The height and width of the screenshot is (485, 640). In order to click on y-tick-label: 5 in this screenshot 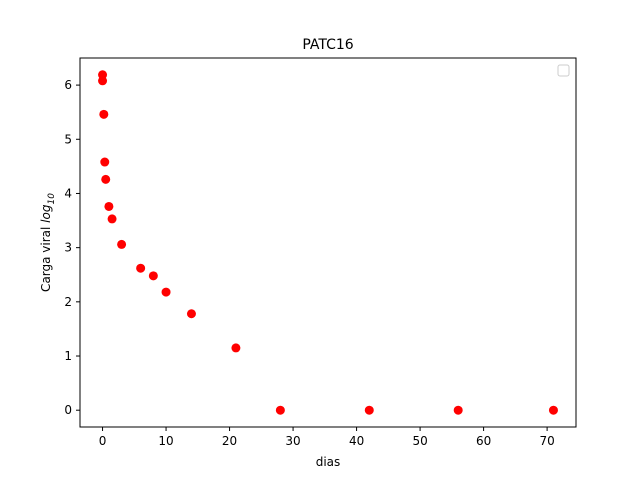, I will do `click(68, 139)`.